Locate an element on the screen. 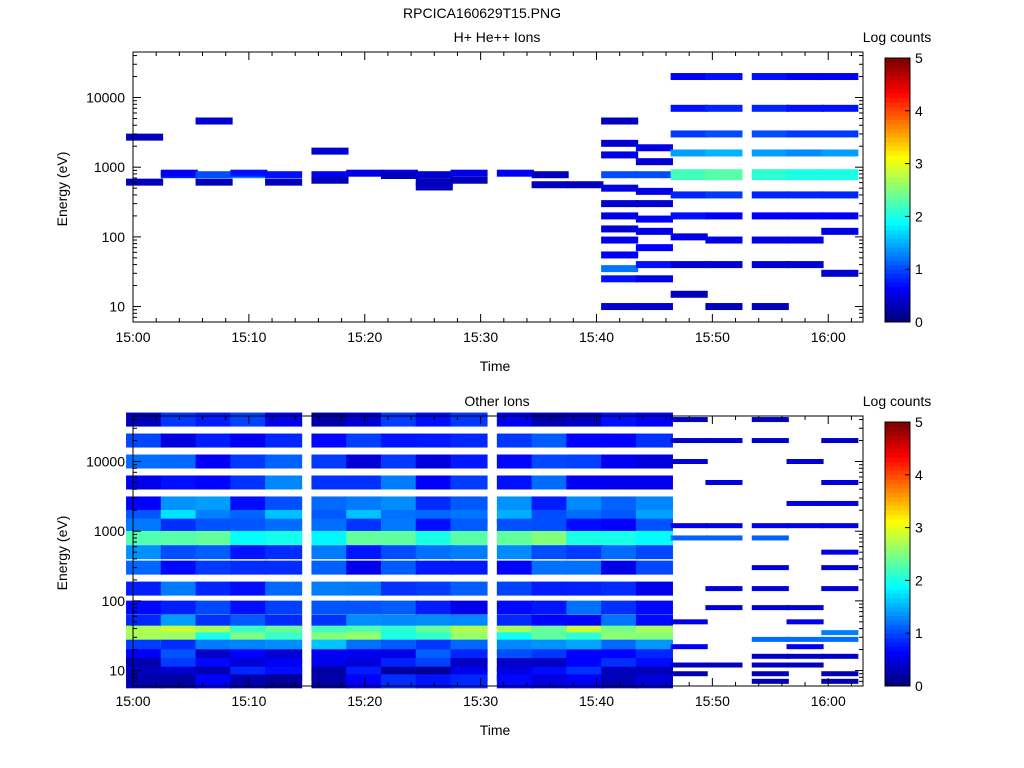  x-tick-label: 15:00 is located at coordinates (132, 337).